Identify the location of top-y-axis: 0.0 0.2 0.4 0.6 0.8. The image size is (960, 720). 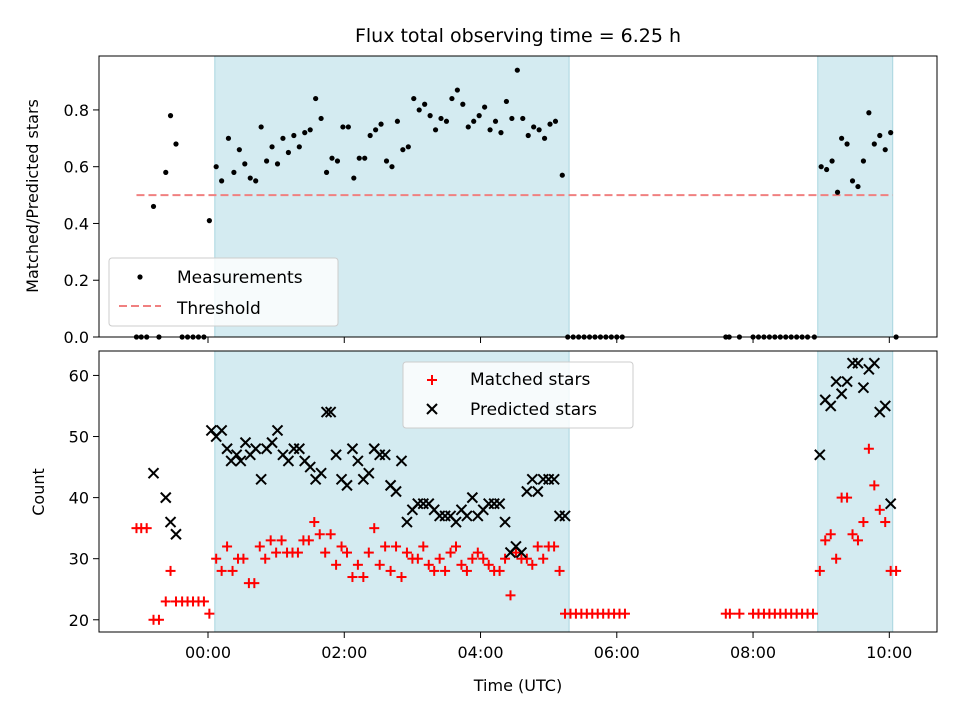
(81, 224).